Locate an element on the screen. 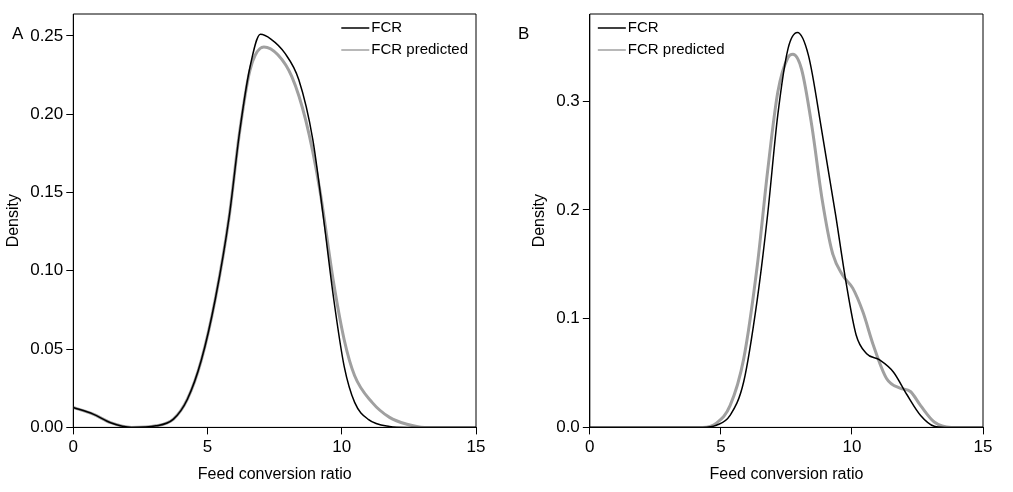 The height and width of the screenshot is (492, 1013). y-tick-label: 0.1 is located at coordinates (568, 318).